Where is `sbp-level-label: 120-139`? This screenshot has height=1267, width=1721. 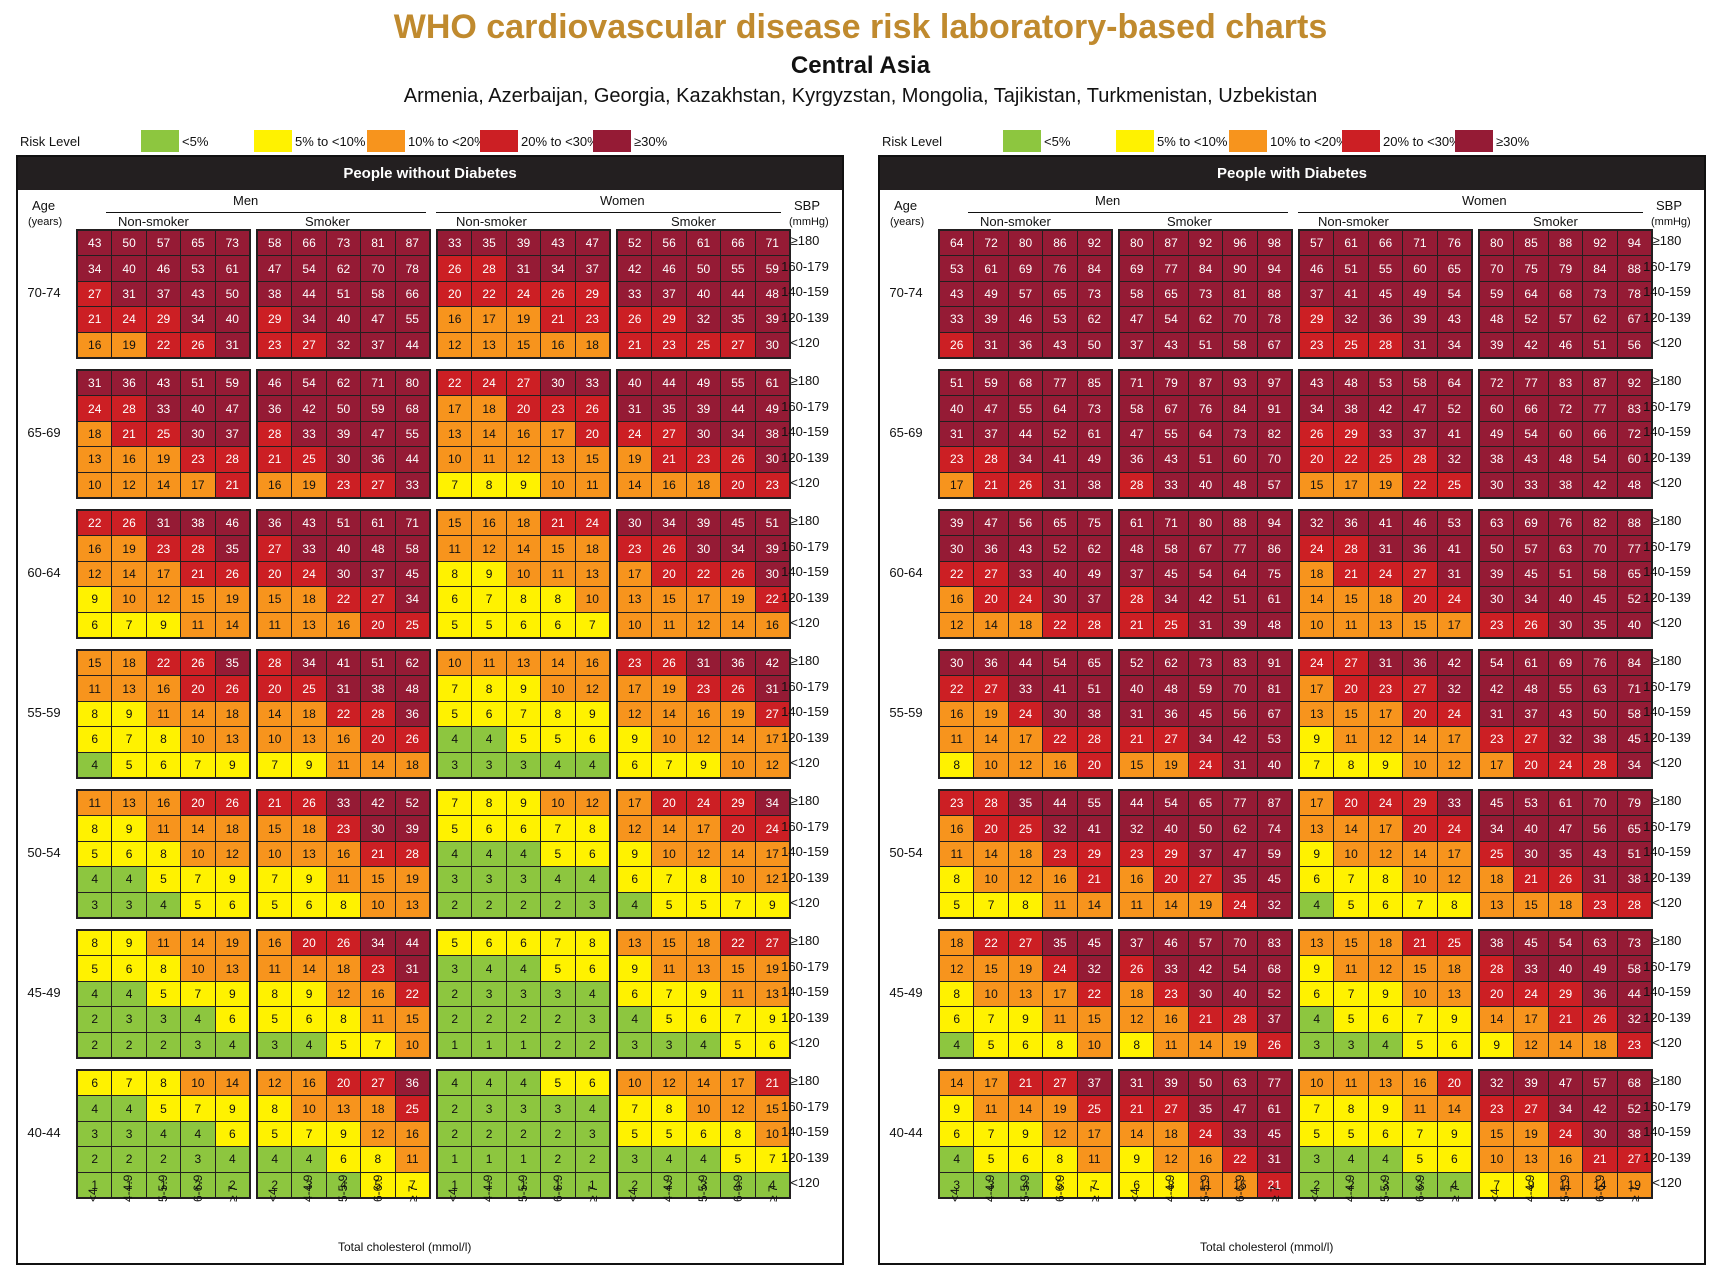
sbp-level-label: 120-139 is located at coordinates (1667, 317).